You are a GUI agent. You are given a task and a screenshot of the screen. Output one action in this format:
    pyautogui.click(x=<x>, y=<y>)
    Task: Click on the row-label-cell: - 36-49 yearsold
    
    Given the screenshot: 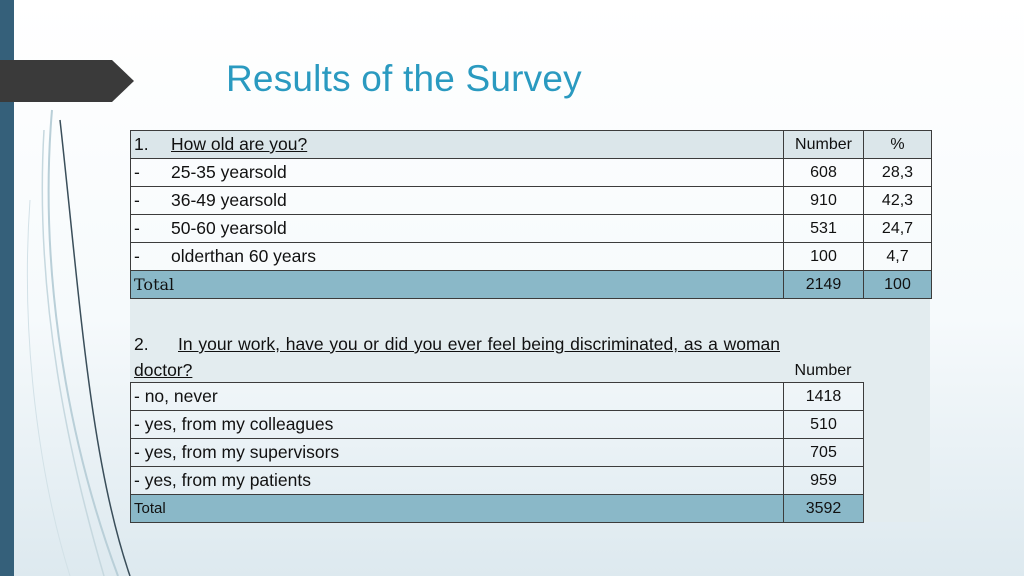 What is the action you would take?
    pyautogui.click(x=457, y=200)
    